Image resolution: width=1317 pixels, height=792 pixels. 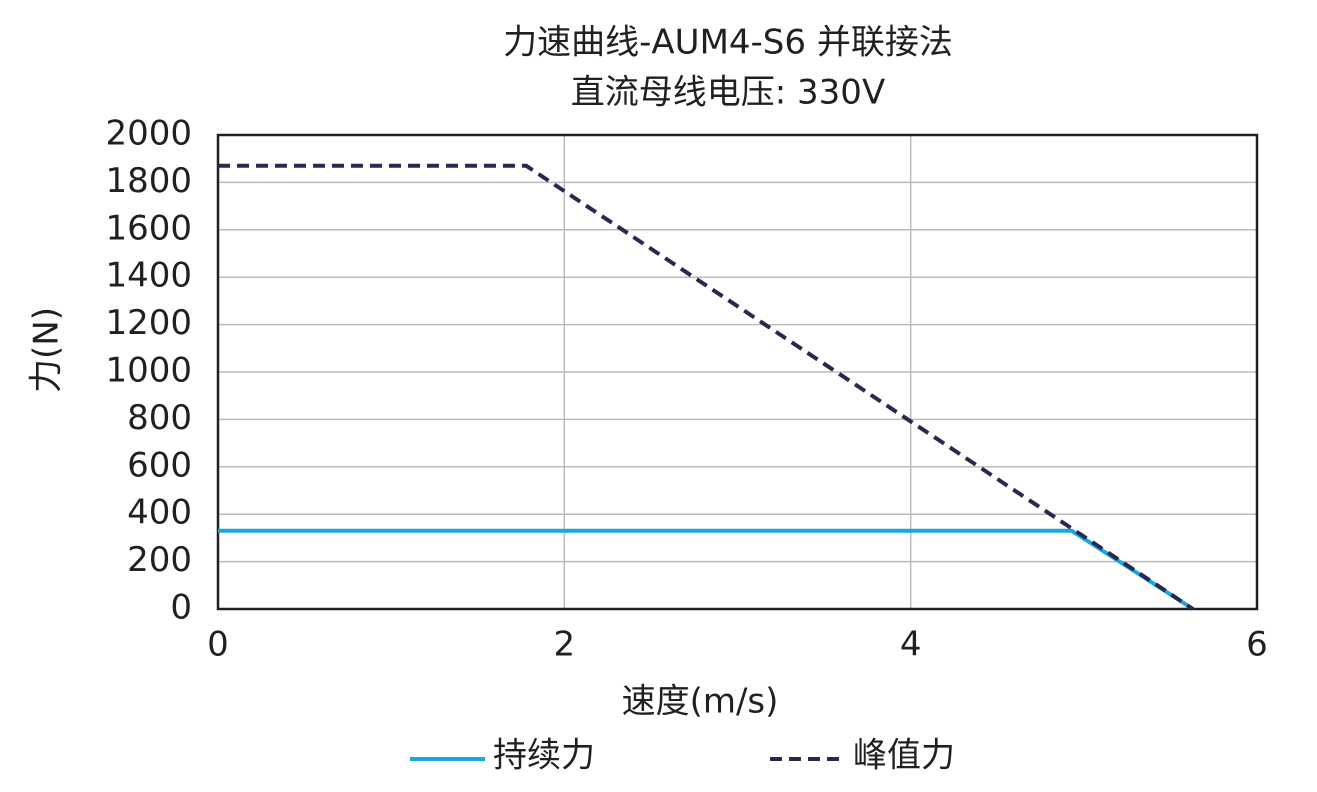 What do you see at coordinates (565, 645) in the screenshot?
I see `x-tick-label: 2` at bounding box center [565, 645].